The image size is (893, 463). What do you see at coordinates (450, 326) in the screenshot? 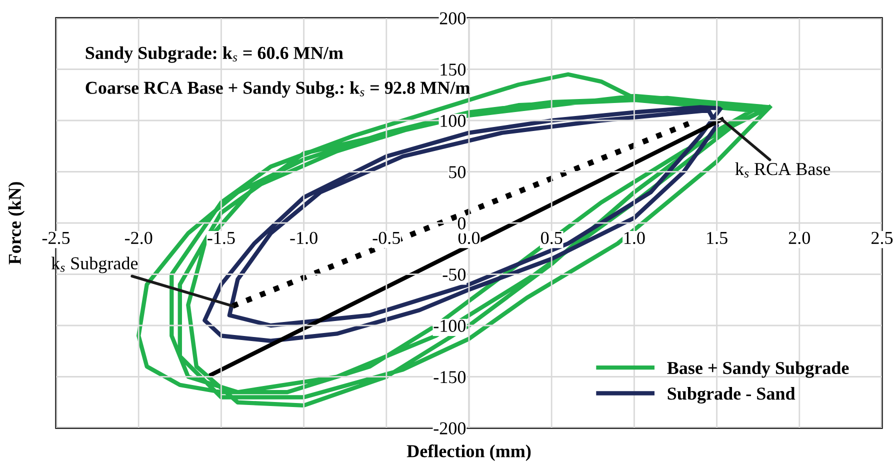
I see `y-tick-label: -100` at bounding box center [450, 326].